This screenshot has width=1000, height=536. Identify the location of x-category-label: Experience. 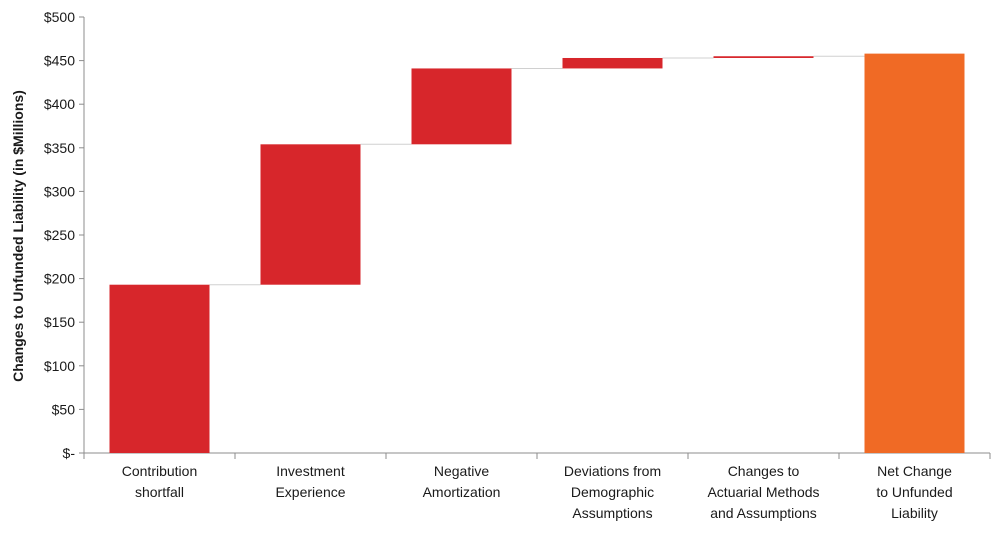
(310, 492).